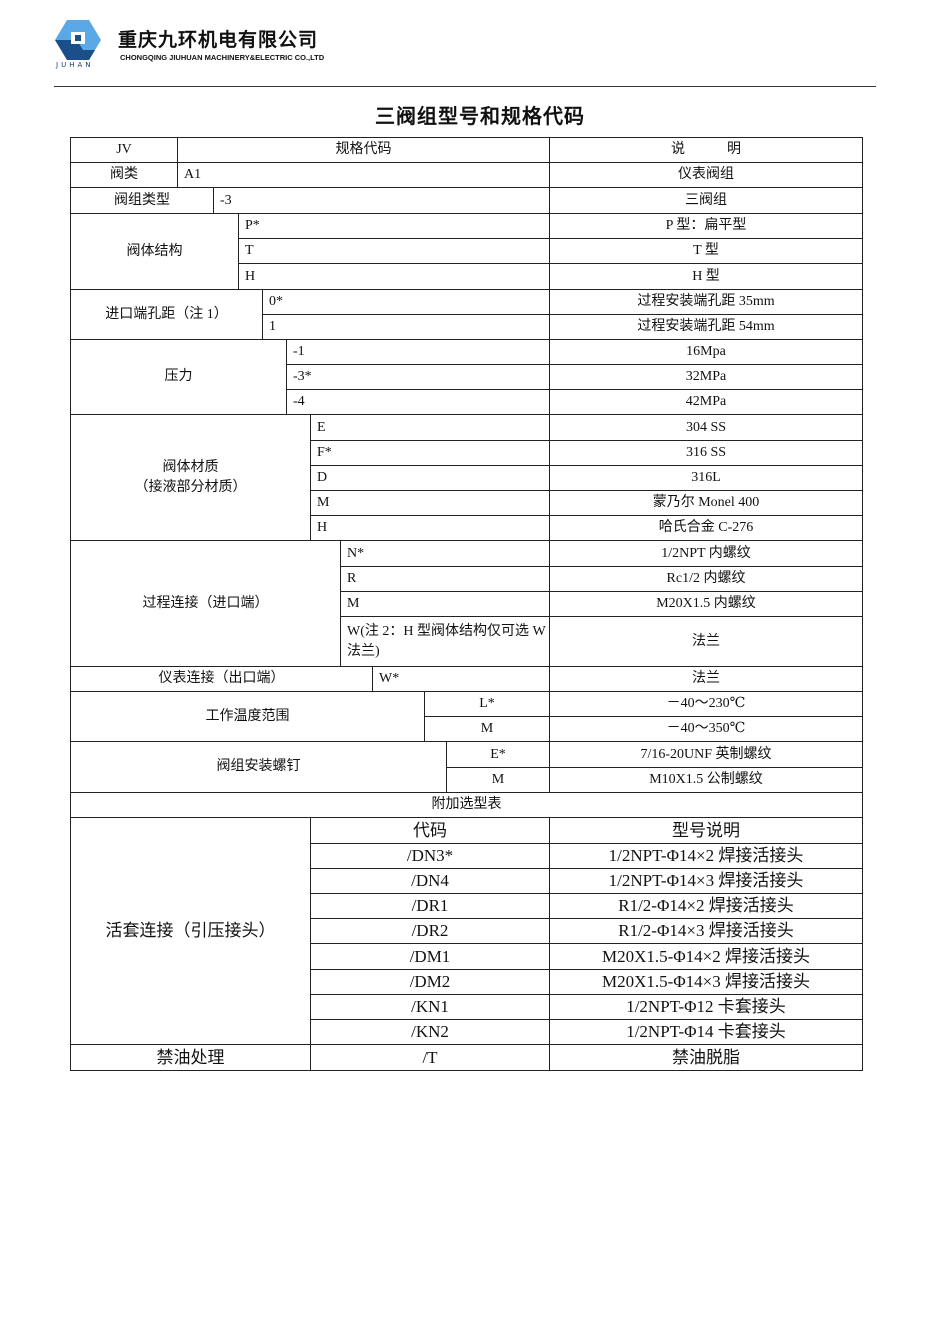 This screenshot has width=930, height=1320. Describe the element at coordinates (445, 641) in the screenshot. I see `spec-code-cell: W(注 2：H 型阀体结构仅可选 W 法兰)` at that location.